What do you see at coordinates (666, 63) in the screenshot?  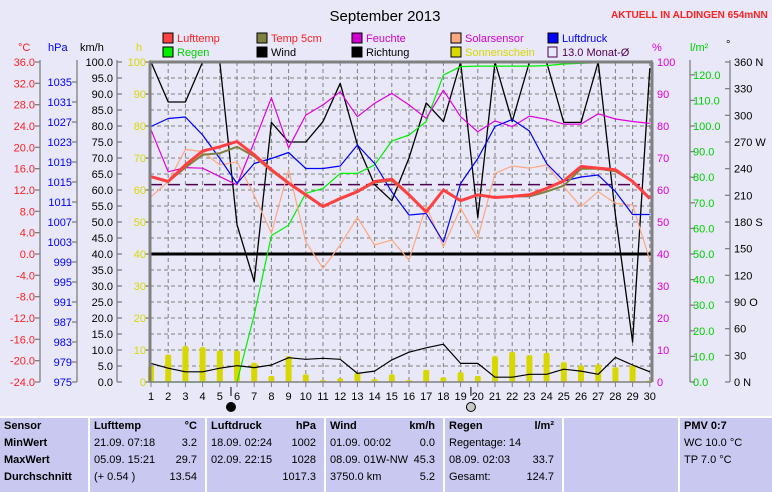 I see `axis-label-pct: 100` at bounding box center [666, 63].